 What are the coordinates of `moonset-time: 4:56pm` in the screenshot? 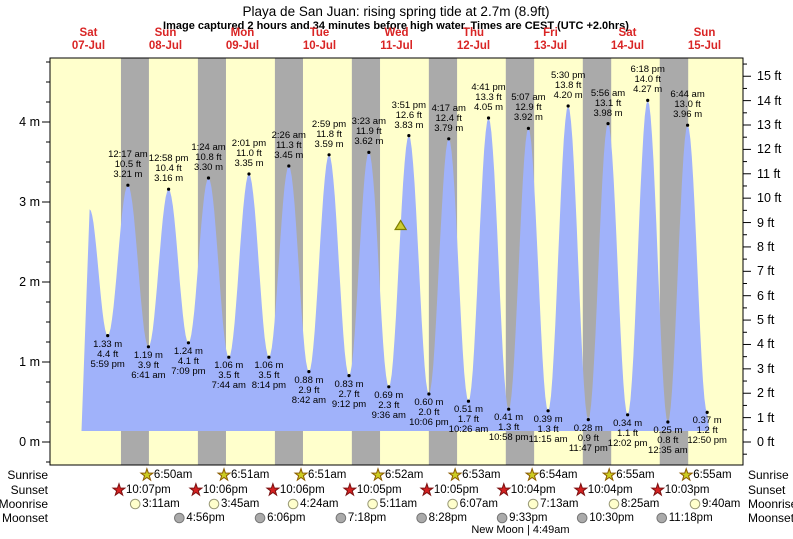 It's located at (205, 518).